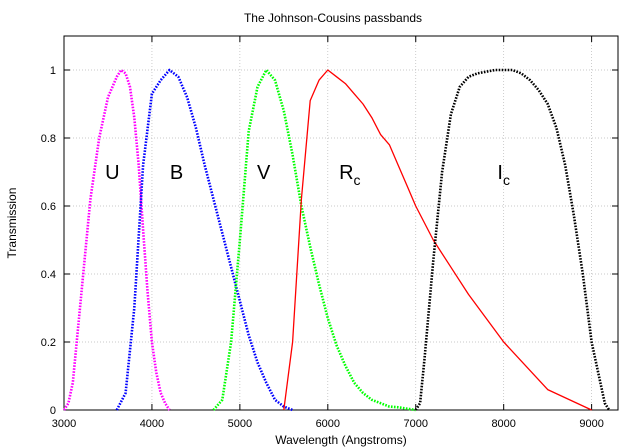 This screenshot has width=640, height=448. Describe the element at coordinates (12, 223) in the screenshot. I see `y-axis-label: Transmission` at that location.